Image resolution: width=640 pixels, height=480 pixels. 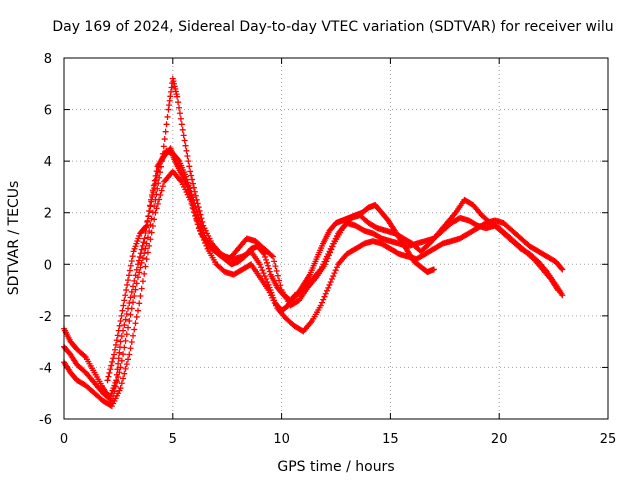 What do you see at coordinates (335, 467) in the screenshot?
I see `x-axis-label: GPS time / hours` at bounding box center [335, 467].